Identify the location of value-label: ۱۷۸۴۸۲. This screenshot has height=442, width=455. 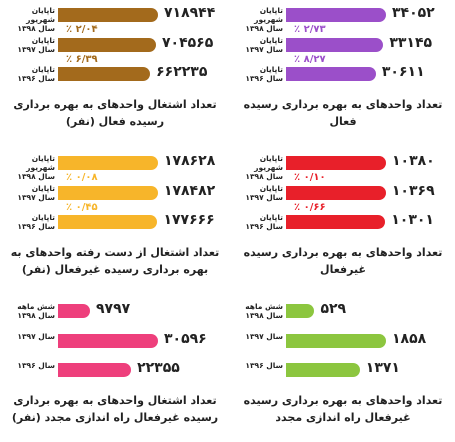
(189, 191).